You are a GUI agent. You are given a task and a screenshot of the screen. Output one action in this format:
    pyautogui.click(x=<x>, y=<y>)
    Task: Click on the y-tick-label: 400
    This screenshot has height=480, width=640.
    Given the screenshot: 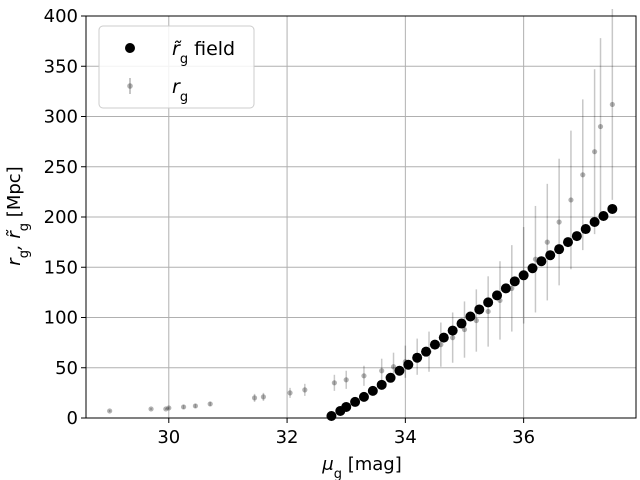 What is the action you would take?
    pyautogui.click(x=61, y=16)
    